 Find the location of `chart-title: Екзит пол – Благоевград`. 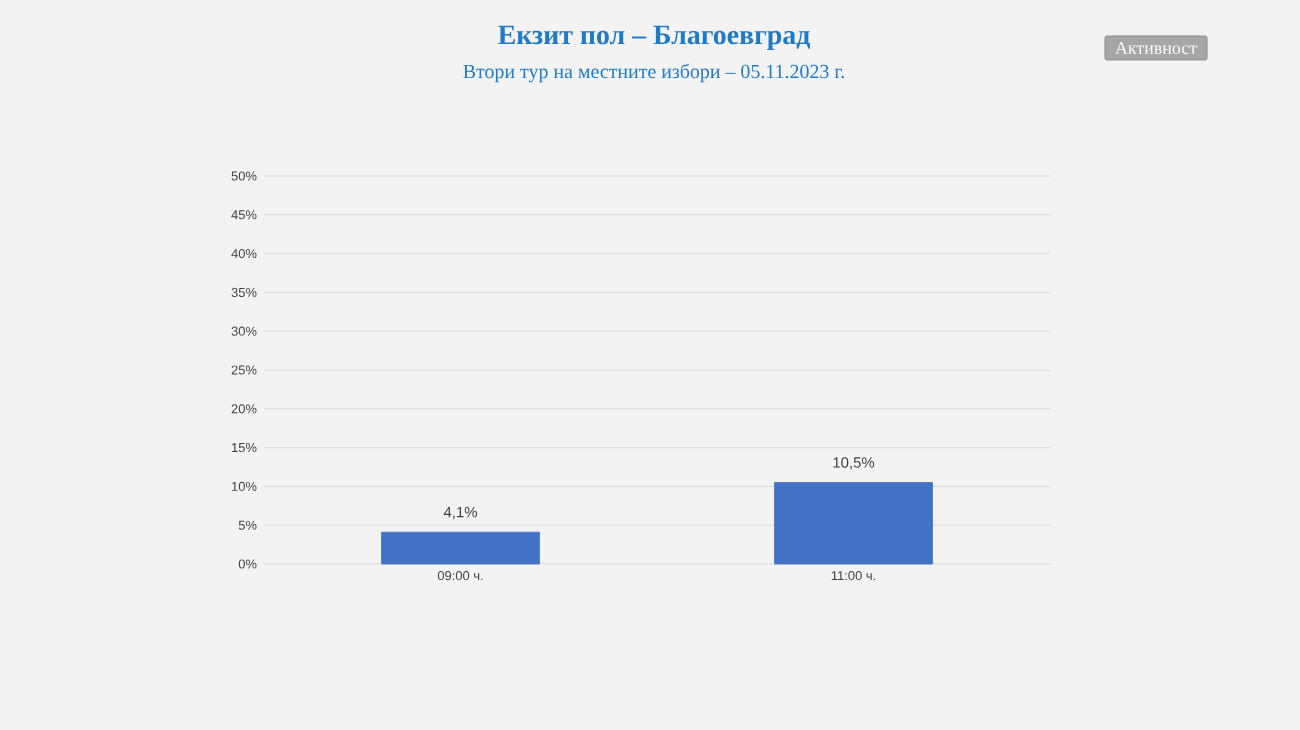

chart-title: Екзит пол – Благоевград is located at coordinates (654, 37).